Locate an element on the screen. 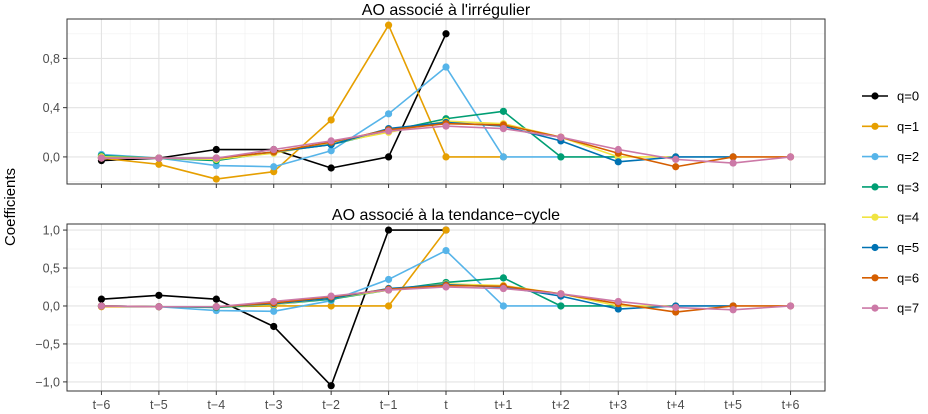 The width and height of the screenshot is (928, 414). y-tick-label: −1,0 is located at coordinates (47, 382).